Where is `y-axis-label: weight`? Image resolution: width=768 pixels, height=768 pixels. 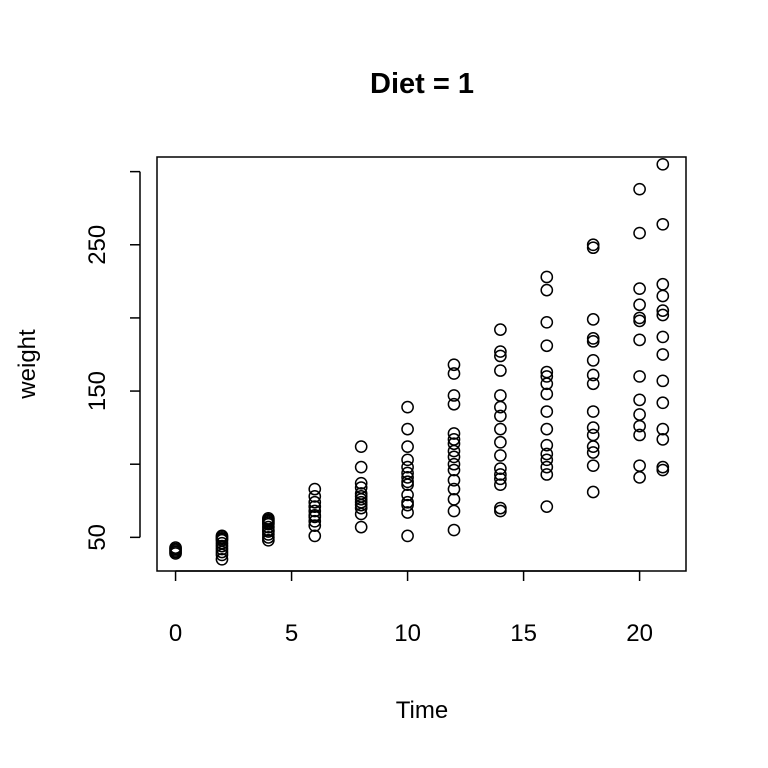 y-axis-label: weight is located at coordinates (27, 364).